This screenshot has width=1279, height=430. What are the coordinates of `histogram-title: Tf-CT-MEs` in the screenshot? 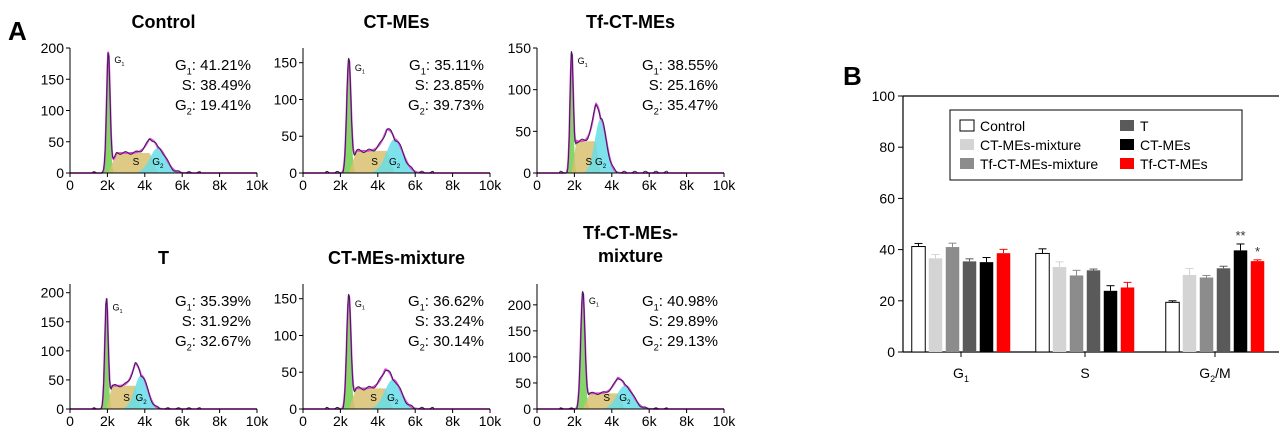 It's located at (630, 22).